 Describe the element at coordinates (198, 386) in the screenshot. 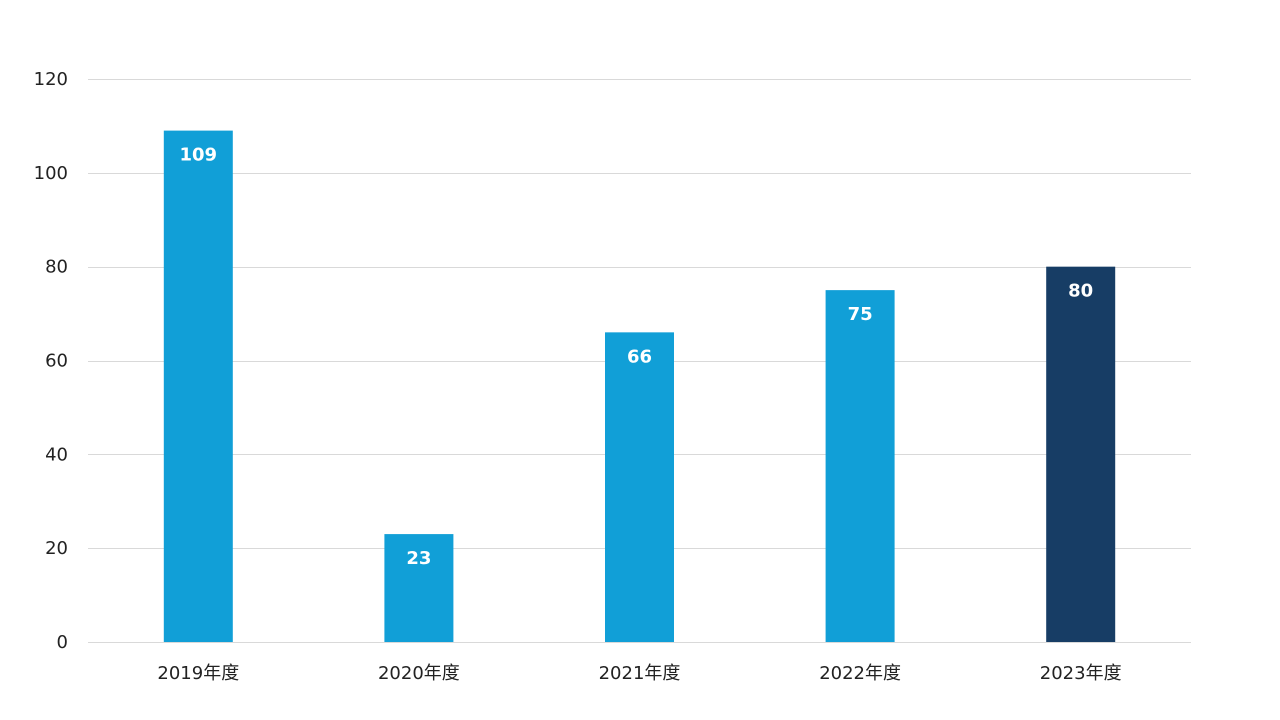

I see `bar-2019年度` at that location.